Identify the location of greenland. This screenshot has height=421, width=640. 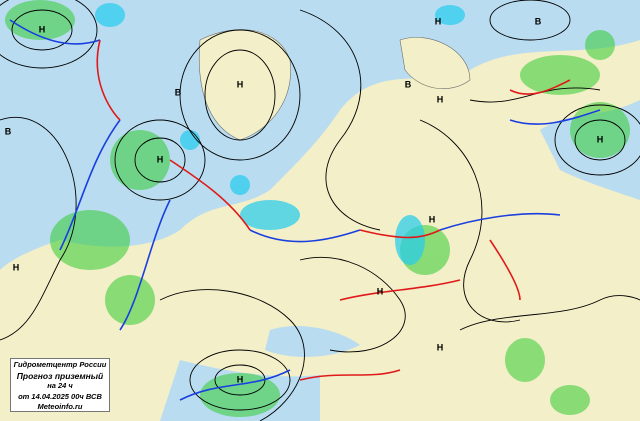
(334, 85).